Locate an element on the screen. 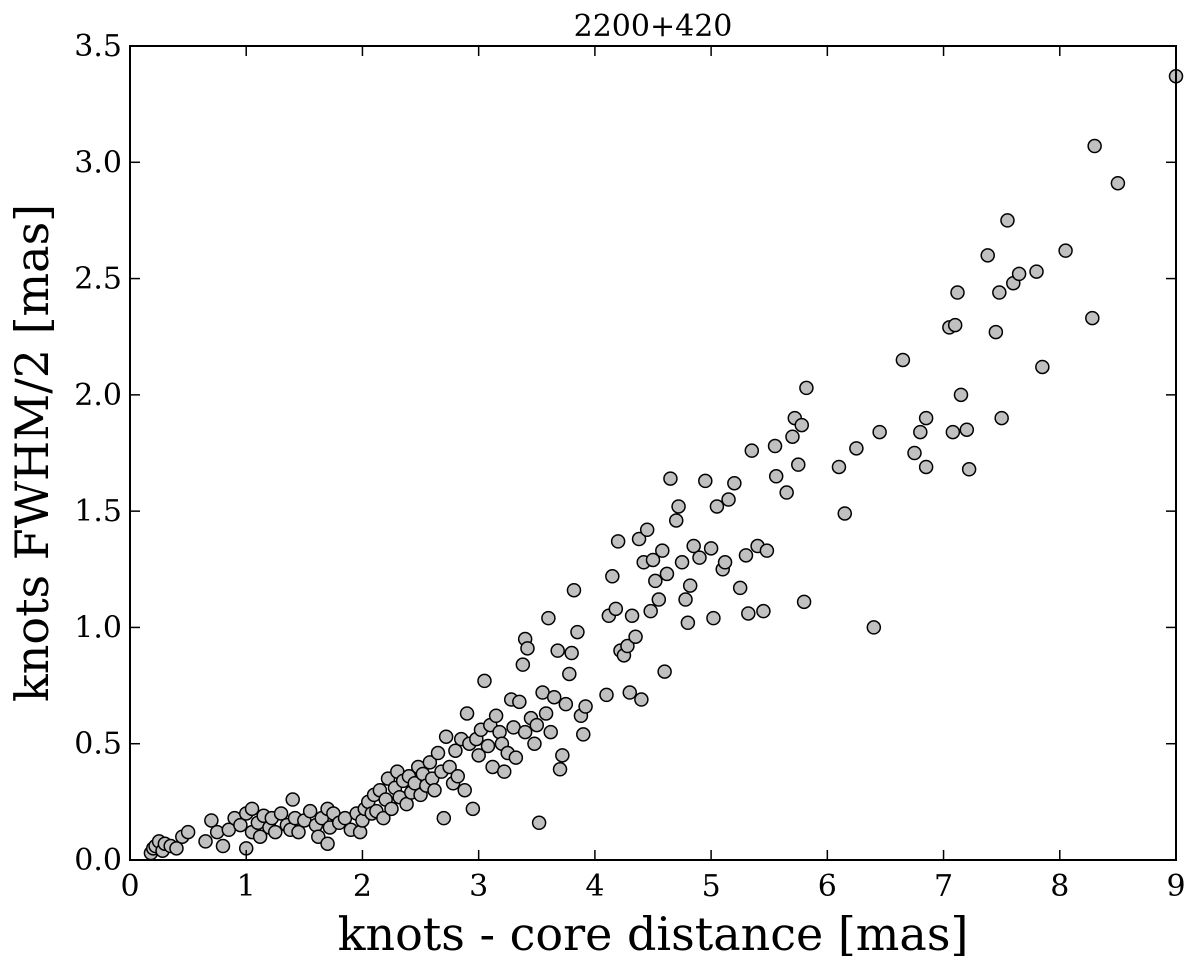 This screenshot has width=1200, height=963. y-tick-label: 3.5 is located at coordinates (98, 46).